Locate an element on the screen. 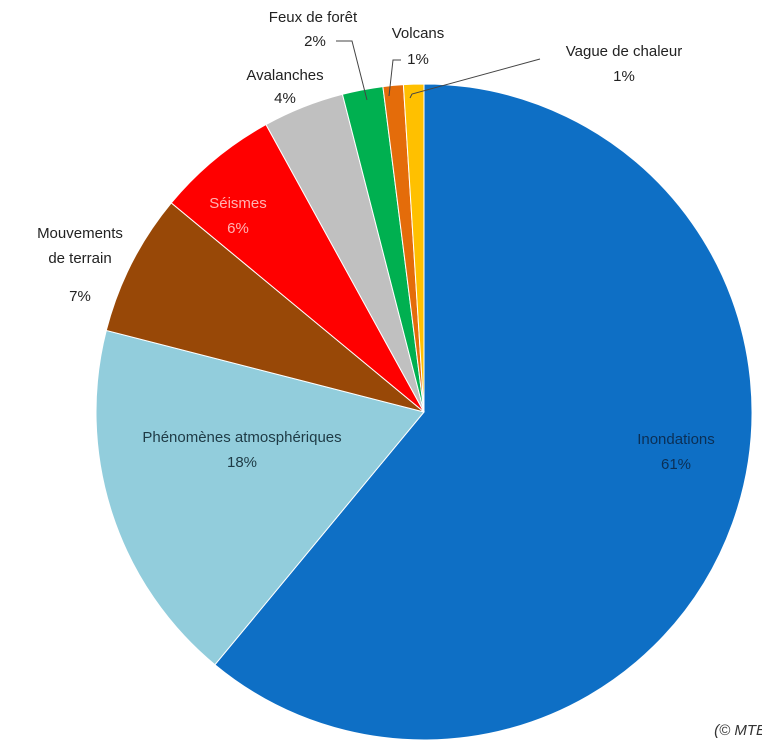  pie-slice-vague-de-chaleur is located at coordinates (413, 248).